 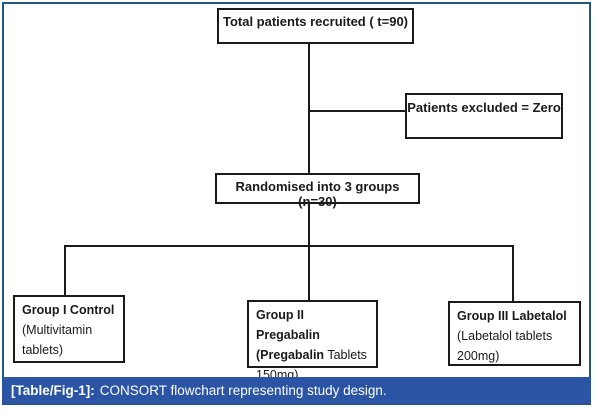 What do you see at coordinates (512, 316) in the screenshot?
I see `group3-title: Group III Labetalol` at bounding box center [512, 316].